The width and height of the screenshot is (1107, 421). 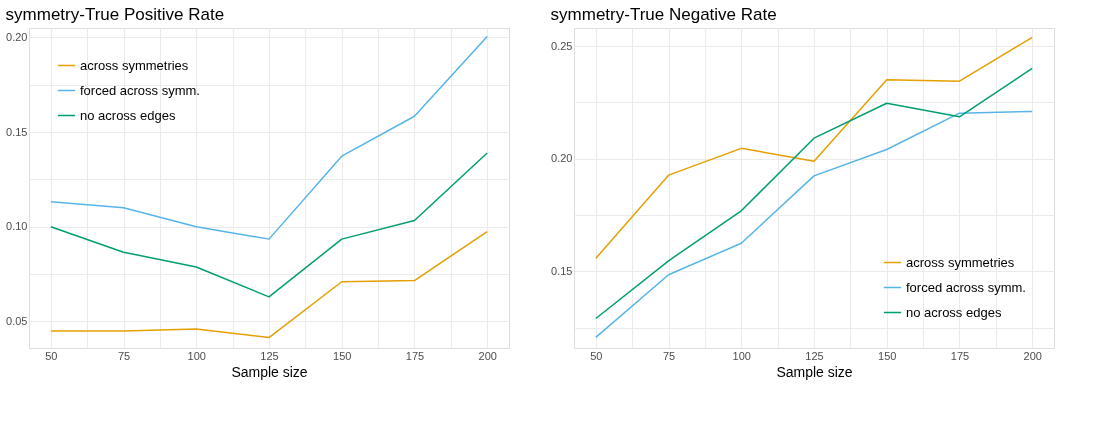 I want to click on y-tick-label: 0.25, so click(x=562, y=45).